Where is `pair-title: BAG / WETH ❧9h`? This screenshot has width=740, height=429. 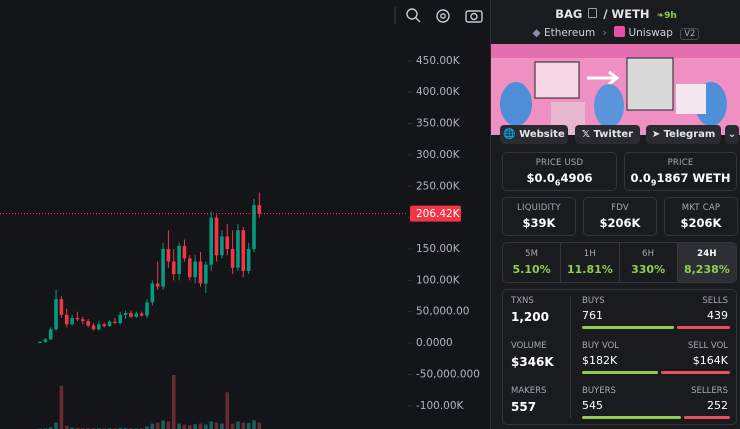
pair-title: BAG / WETH ❧9h is located at coordinates (615, 14).